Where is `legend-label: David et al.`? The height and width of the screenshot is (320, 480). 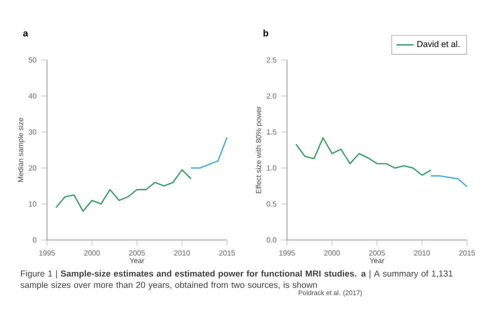 legend-label: David et al. is located at coordinates (438, 44).